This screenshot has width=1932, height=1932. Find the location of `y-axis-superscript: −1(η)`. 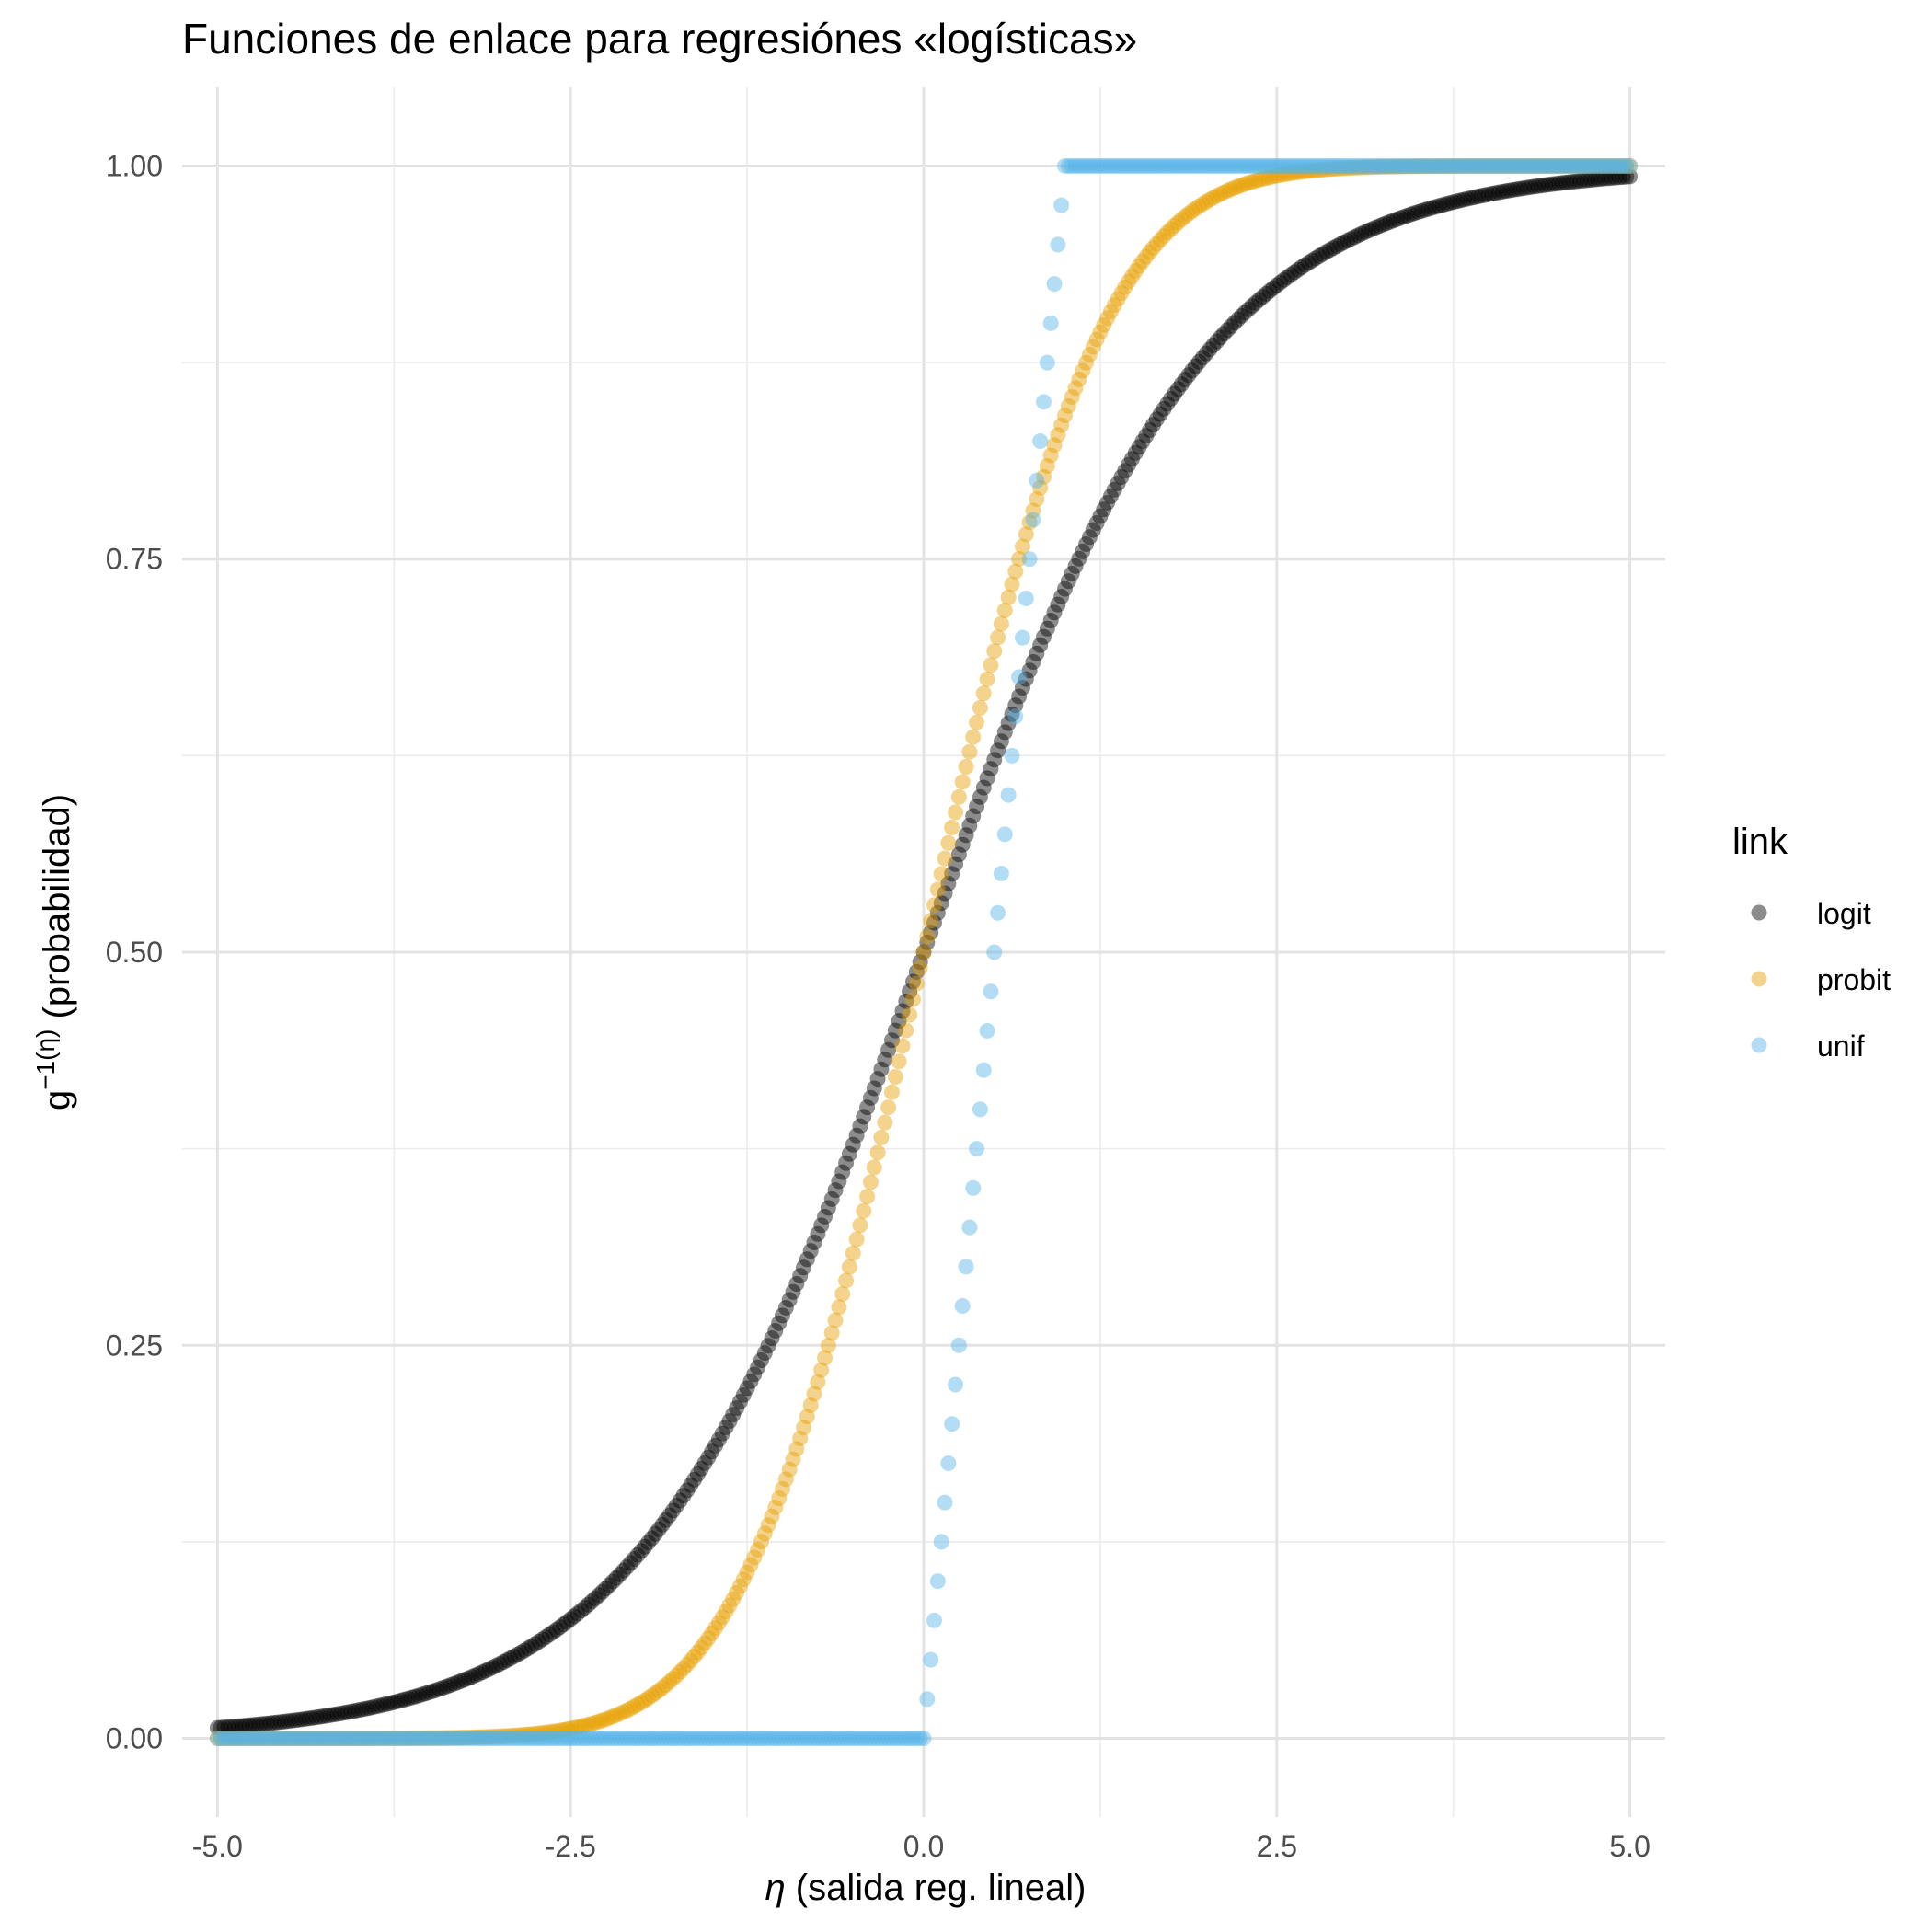

y-axis-superscript: −1(η) is located at coordinates (45, 1059).